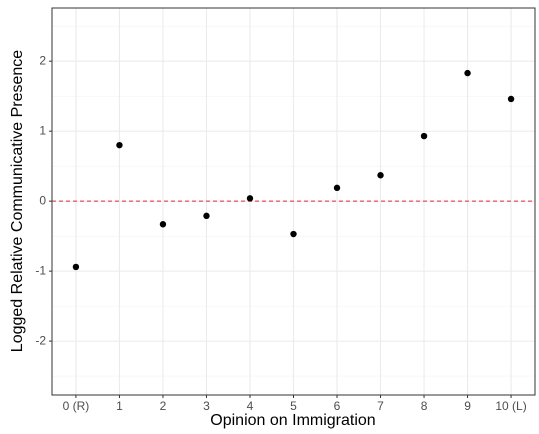 The image size is (539, 434). Describe the element at coordinates (293, 406) in the screenshot. I see `x-tick-label: 5` at that location.